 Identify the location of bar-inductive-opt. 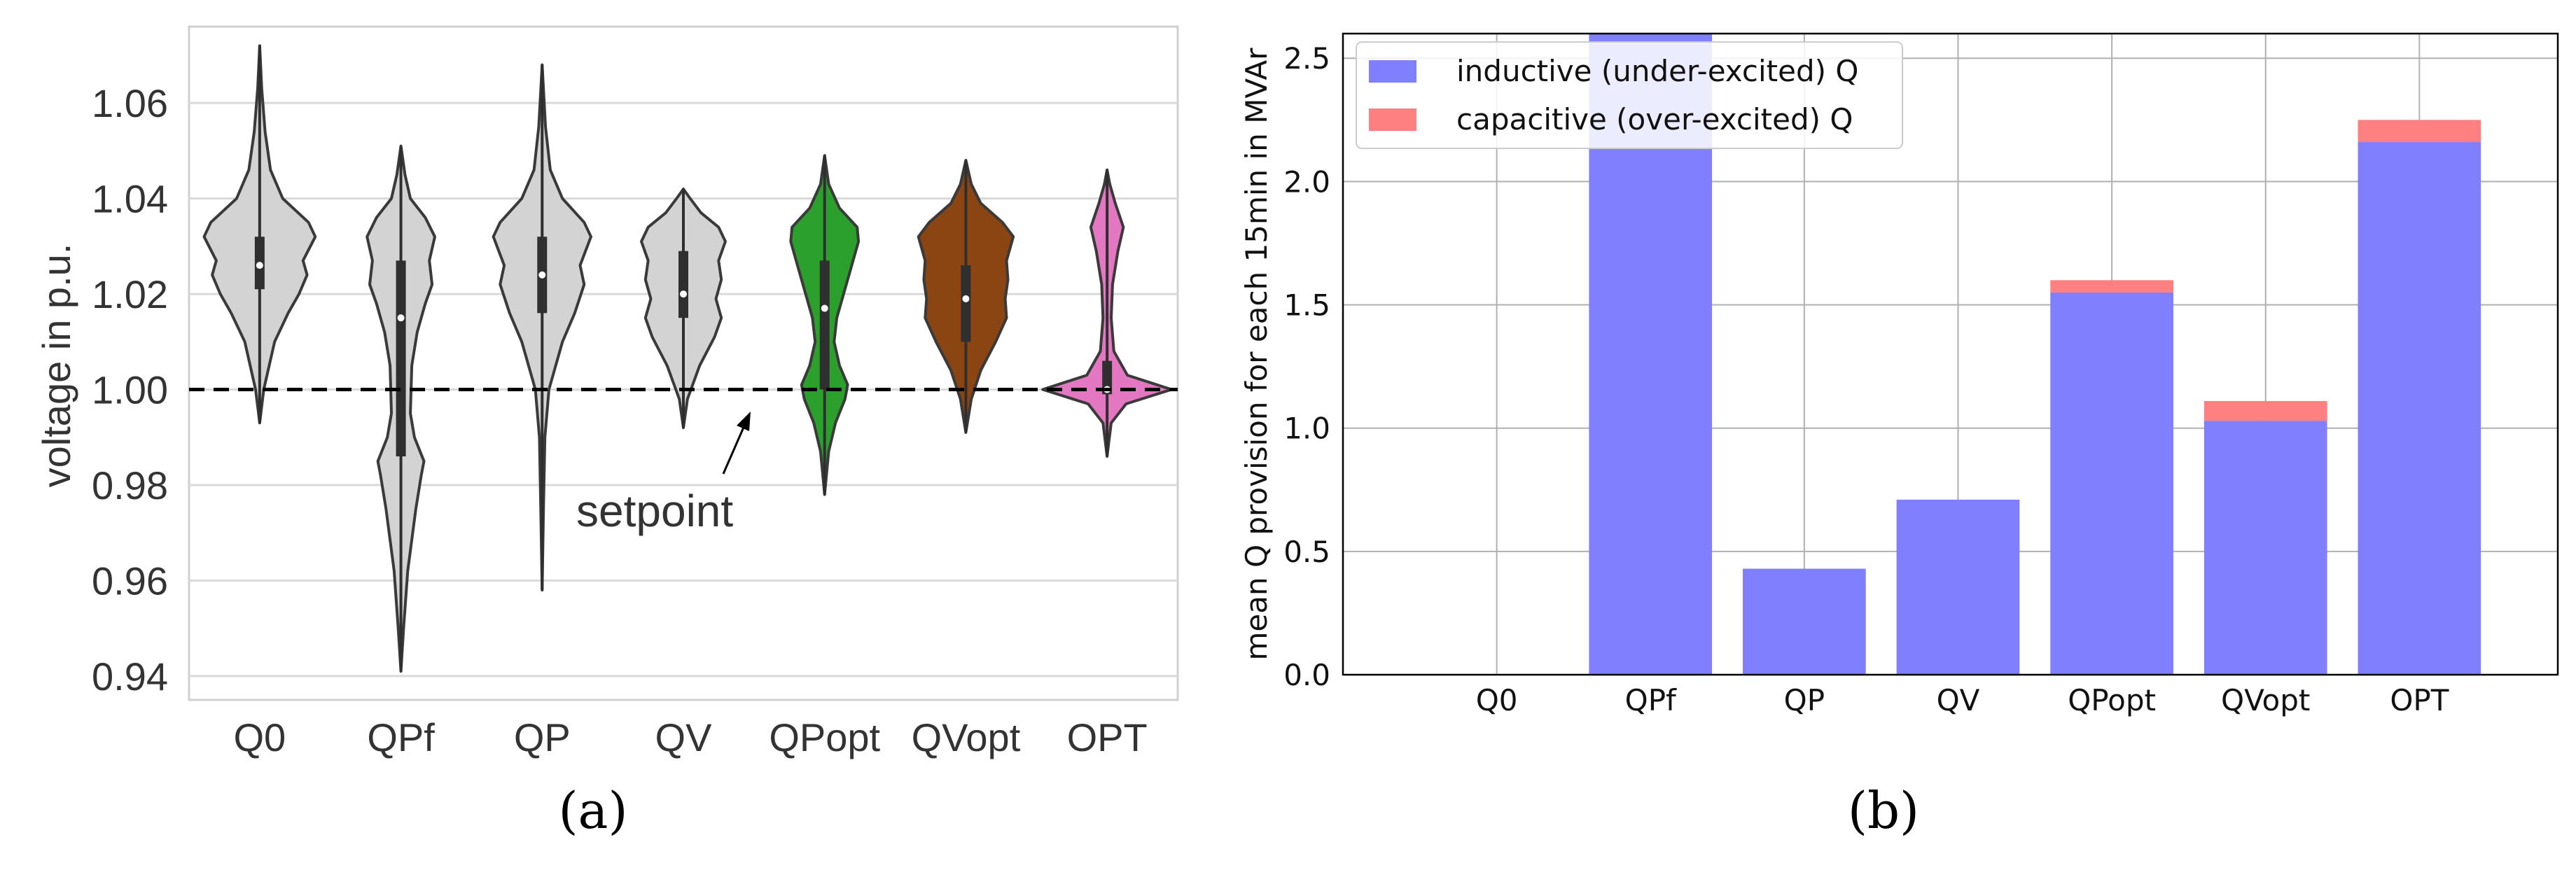
(2419, 408).